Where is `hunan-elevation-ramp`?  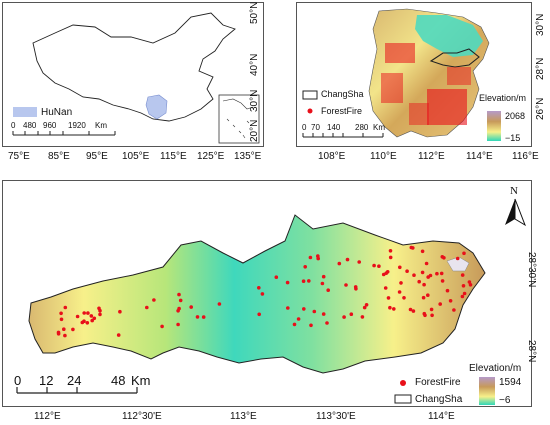 hunan-elevation-ramp is located at coordinates (494, 126).